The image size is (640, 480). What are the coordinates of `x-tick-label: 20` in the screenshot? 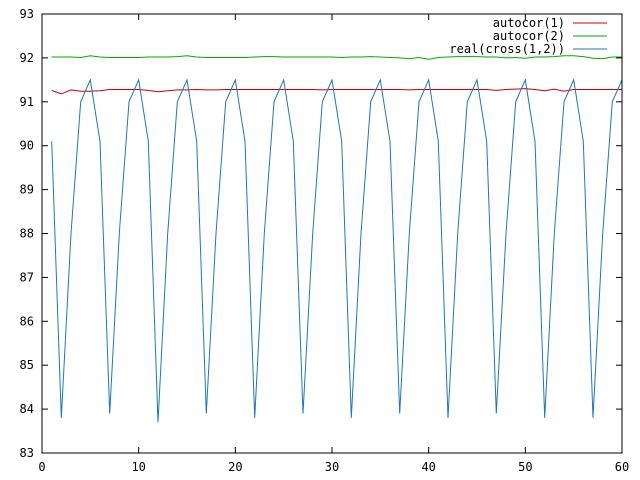 It's located at (235, 467).